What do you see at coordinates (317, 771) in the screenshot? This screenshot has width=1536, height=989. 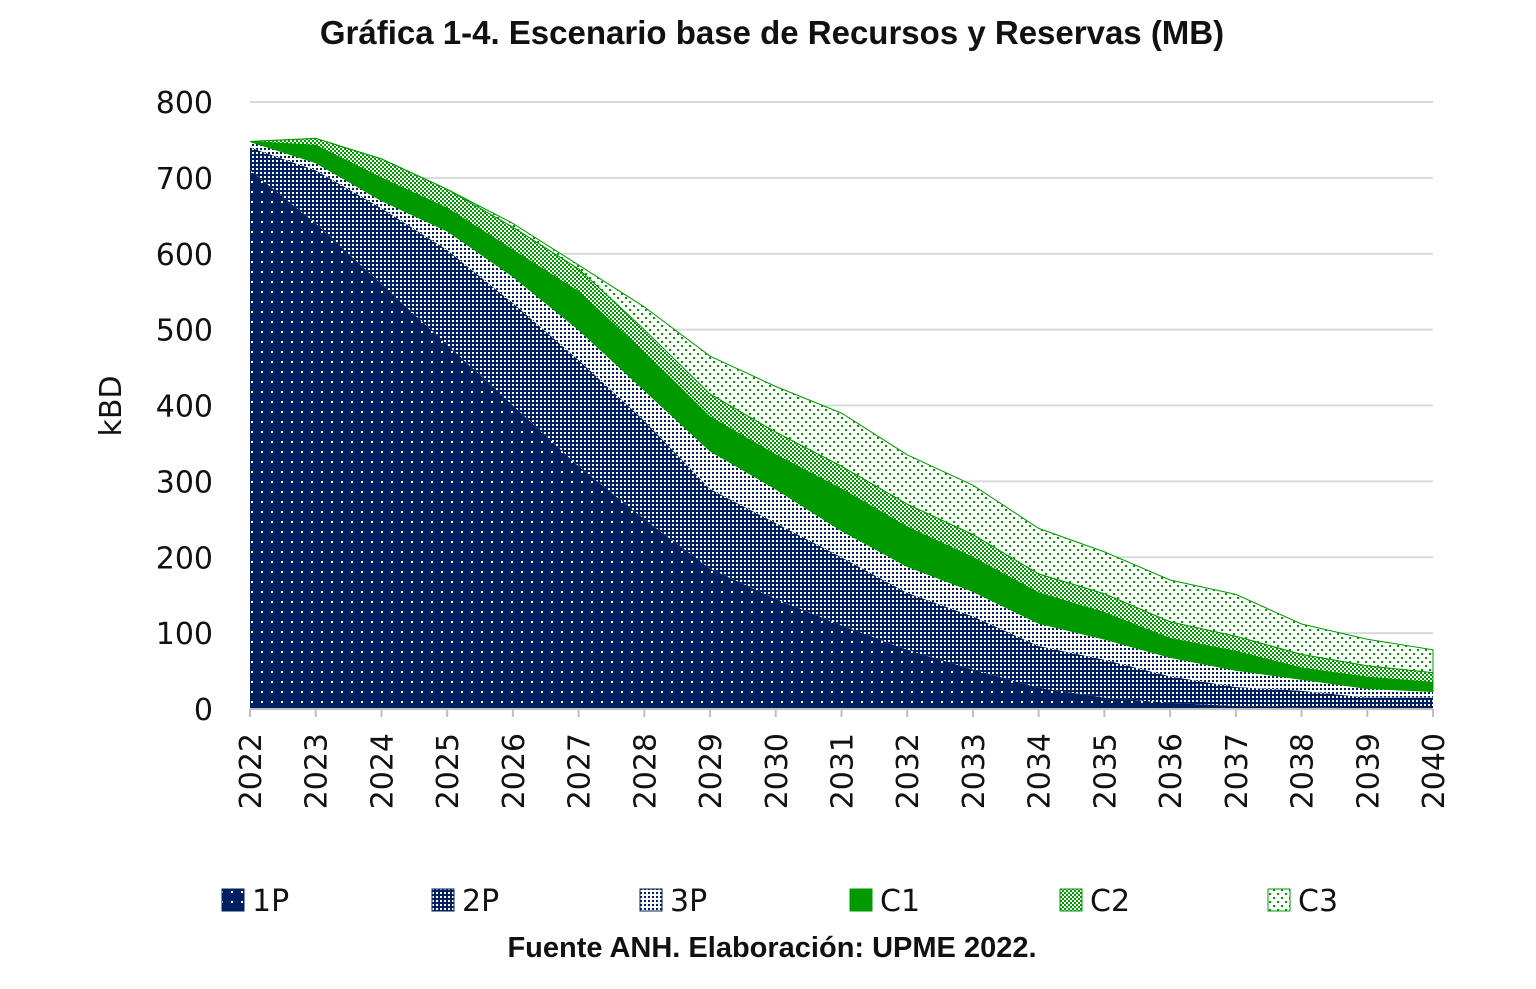 I see `x-tick-label: 2023` at bounding box center [317, 771].